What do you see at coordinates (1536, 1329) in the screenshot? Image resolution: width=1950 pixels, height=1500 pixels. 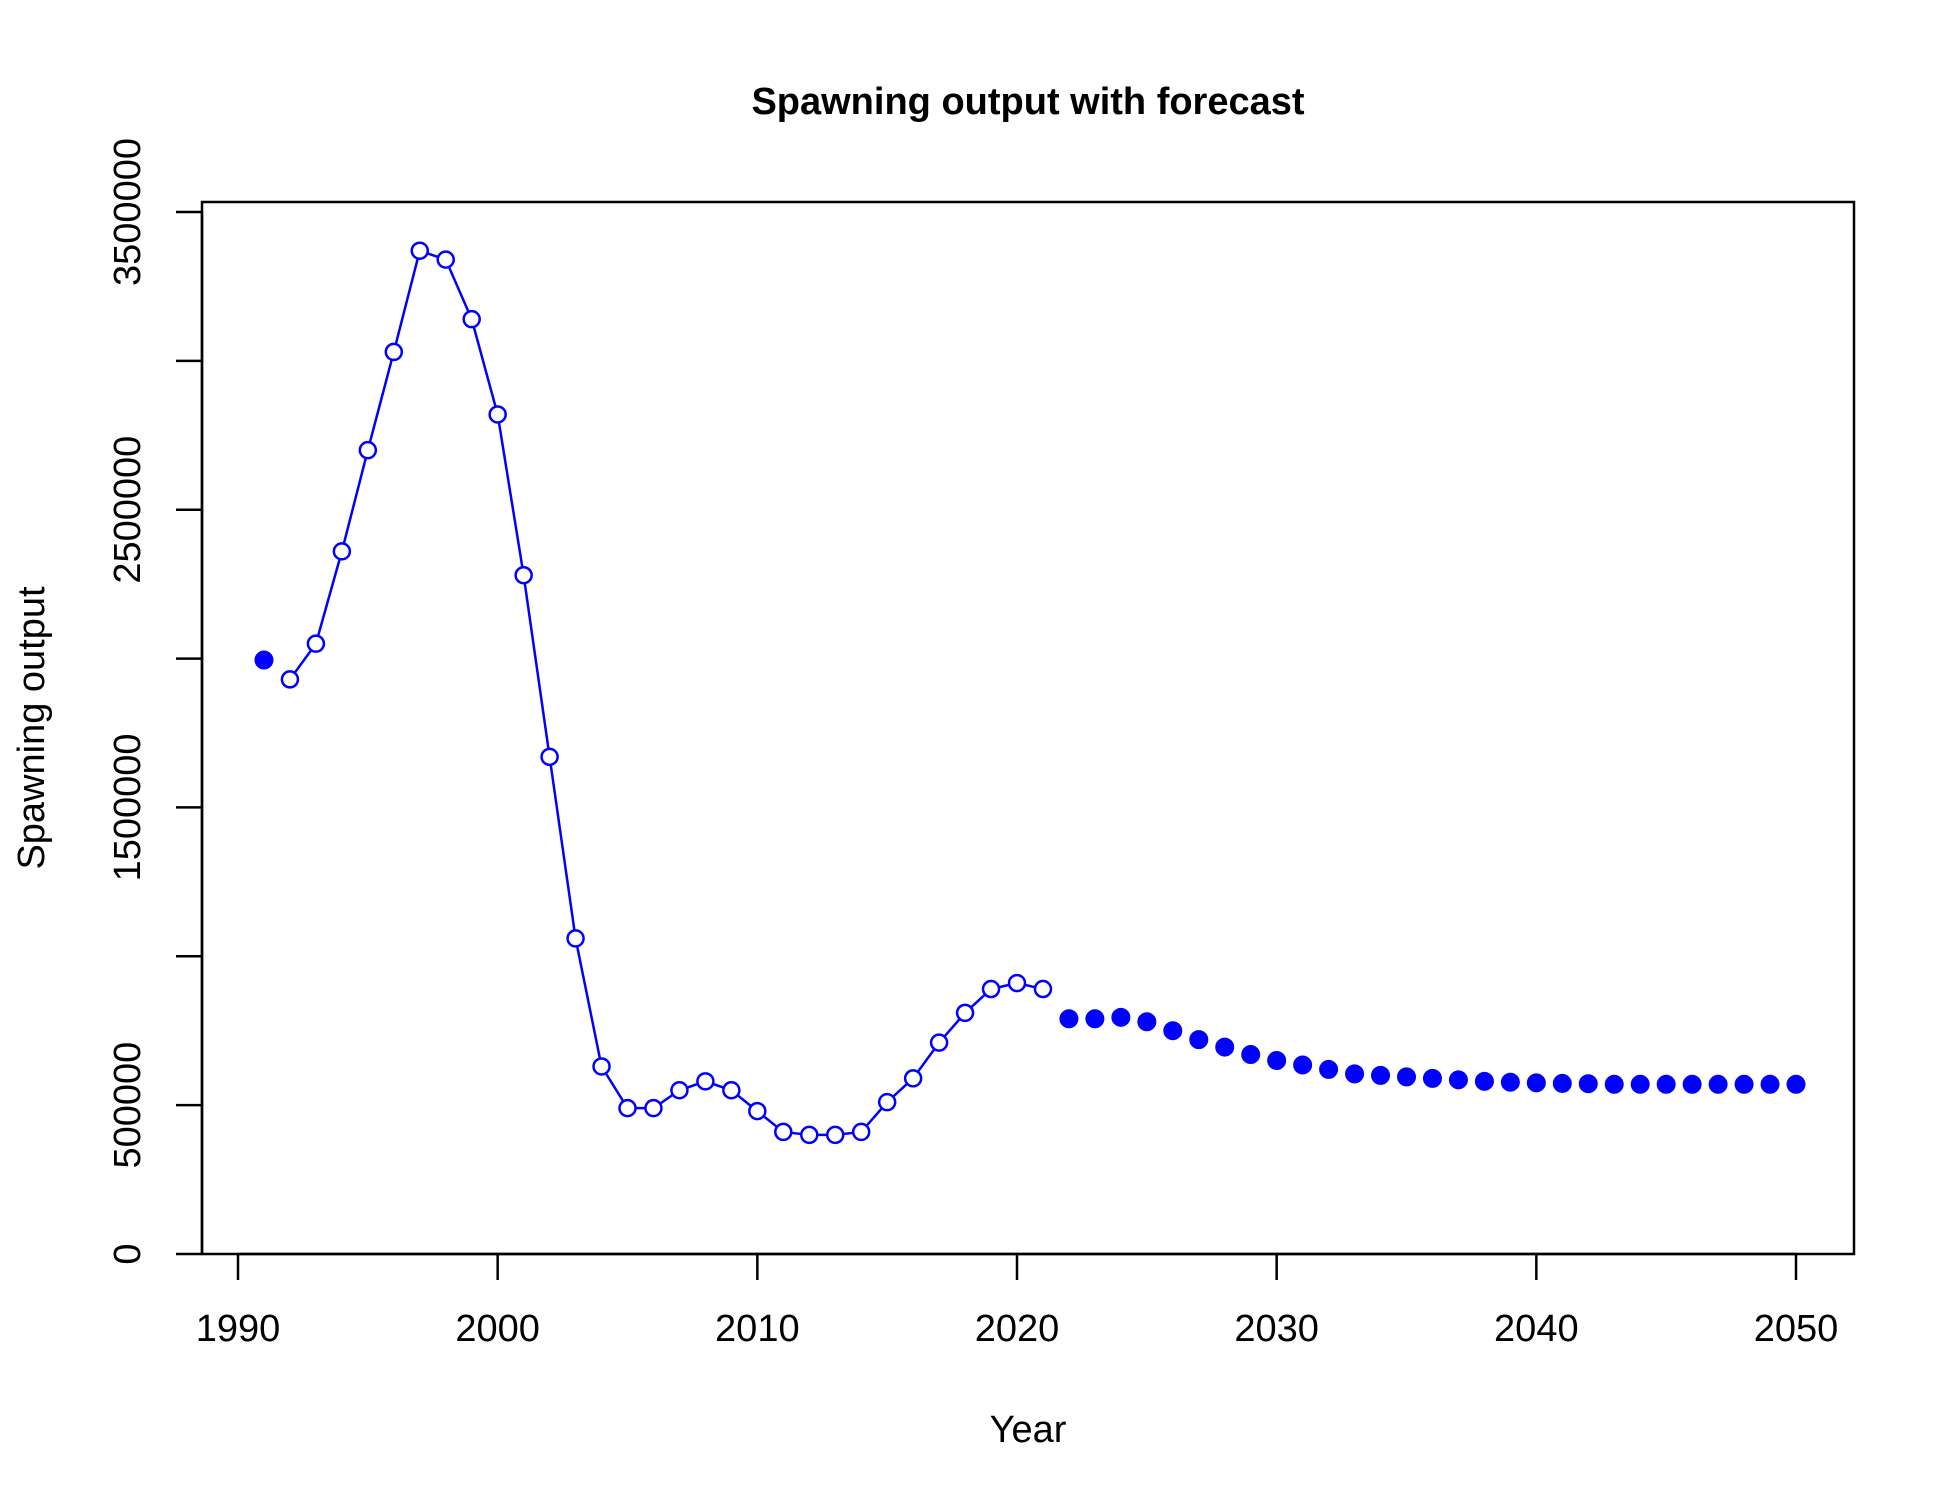 I see `x-tick-label: 2040` at bounding box center [1536, 1329].